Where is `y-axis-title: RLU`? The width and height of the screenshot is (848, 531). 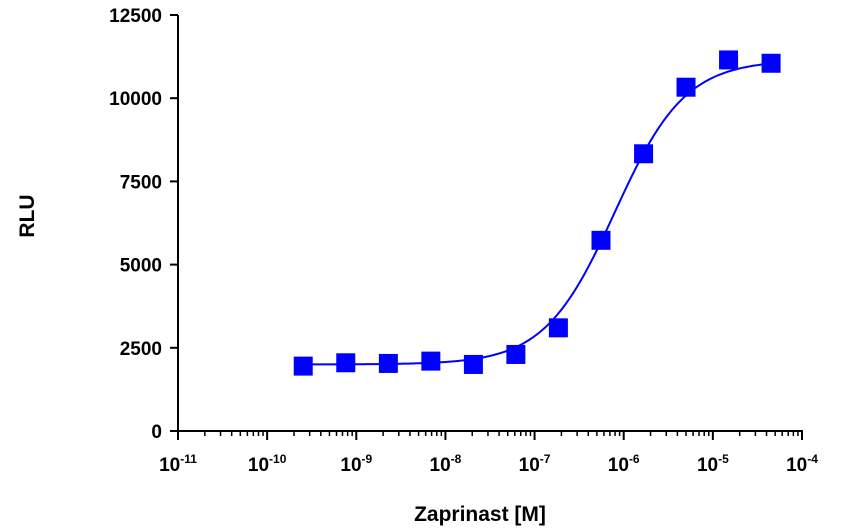
y-axis-title: RLU is located at coordinates (27, 215).